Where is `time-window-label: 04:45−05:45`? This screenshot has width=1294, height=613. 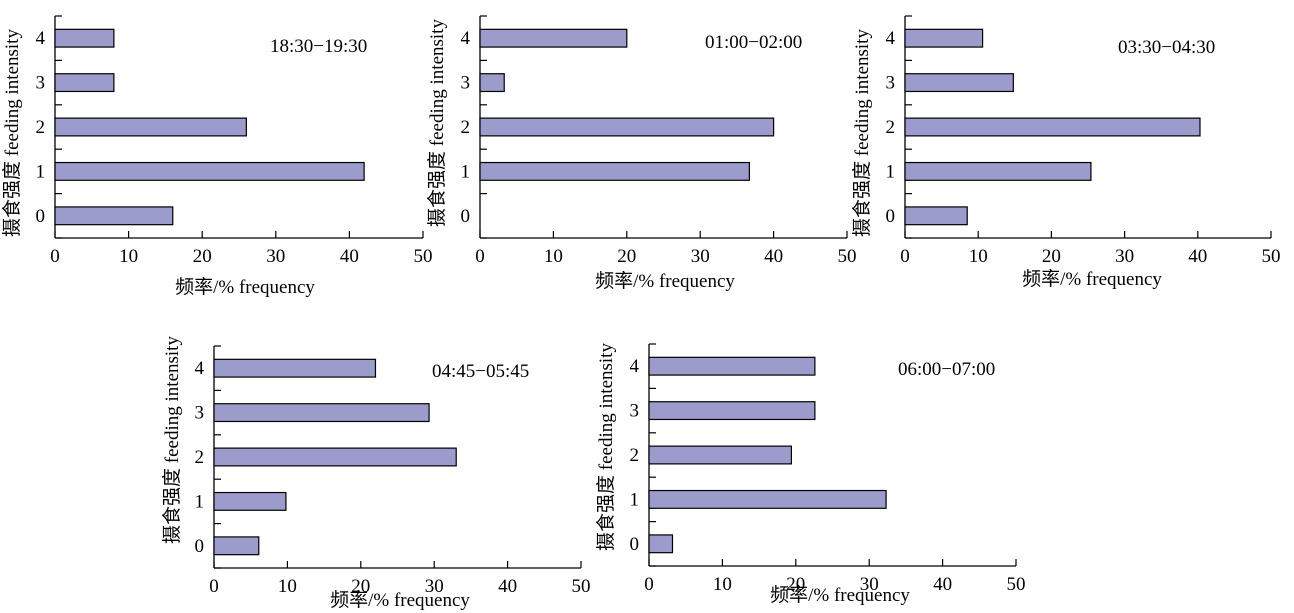
time-window-label: 04:45−05:45 is located at coordinates (480, 371).